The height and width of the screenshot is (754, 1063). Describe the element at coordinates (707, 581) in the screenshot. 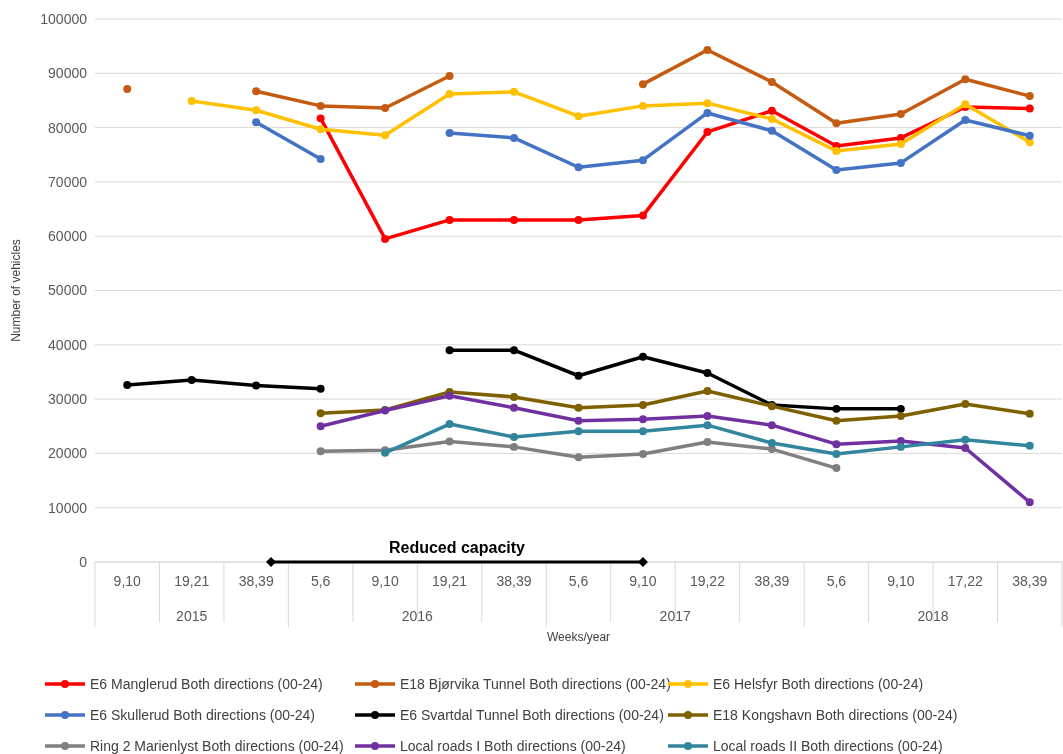

I see `x-tick-label: 19,22` at that location.